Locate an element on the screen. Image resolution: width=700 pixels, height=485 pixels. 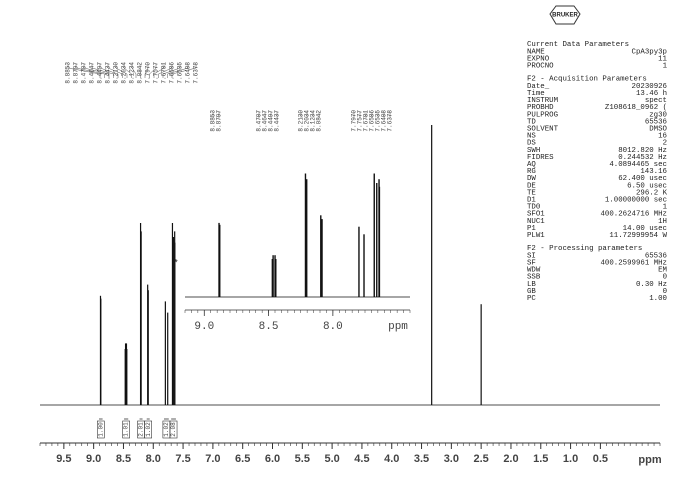
param-value: 296.2 K is located at coordinates (652, 193).